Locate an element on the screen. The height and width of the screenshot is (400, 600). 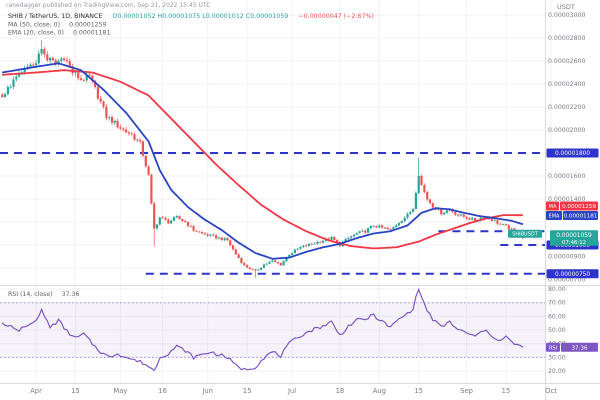
price-tick-label: 0.00000700 is located at coordinates (566, 280).